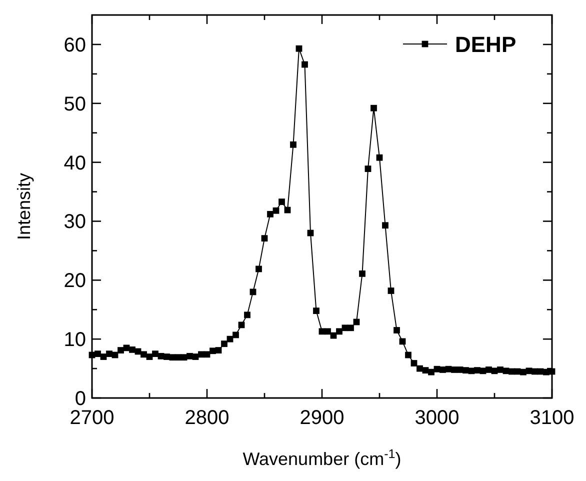  What do you see at coordinates (24, 206) in the screenshot?
I see `y-axis-title: Intensity` at bounding box center [24, 206].